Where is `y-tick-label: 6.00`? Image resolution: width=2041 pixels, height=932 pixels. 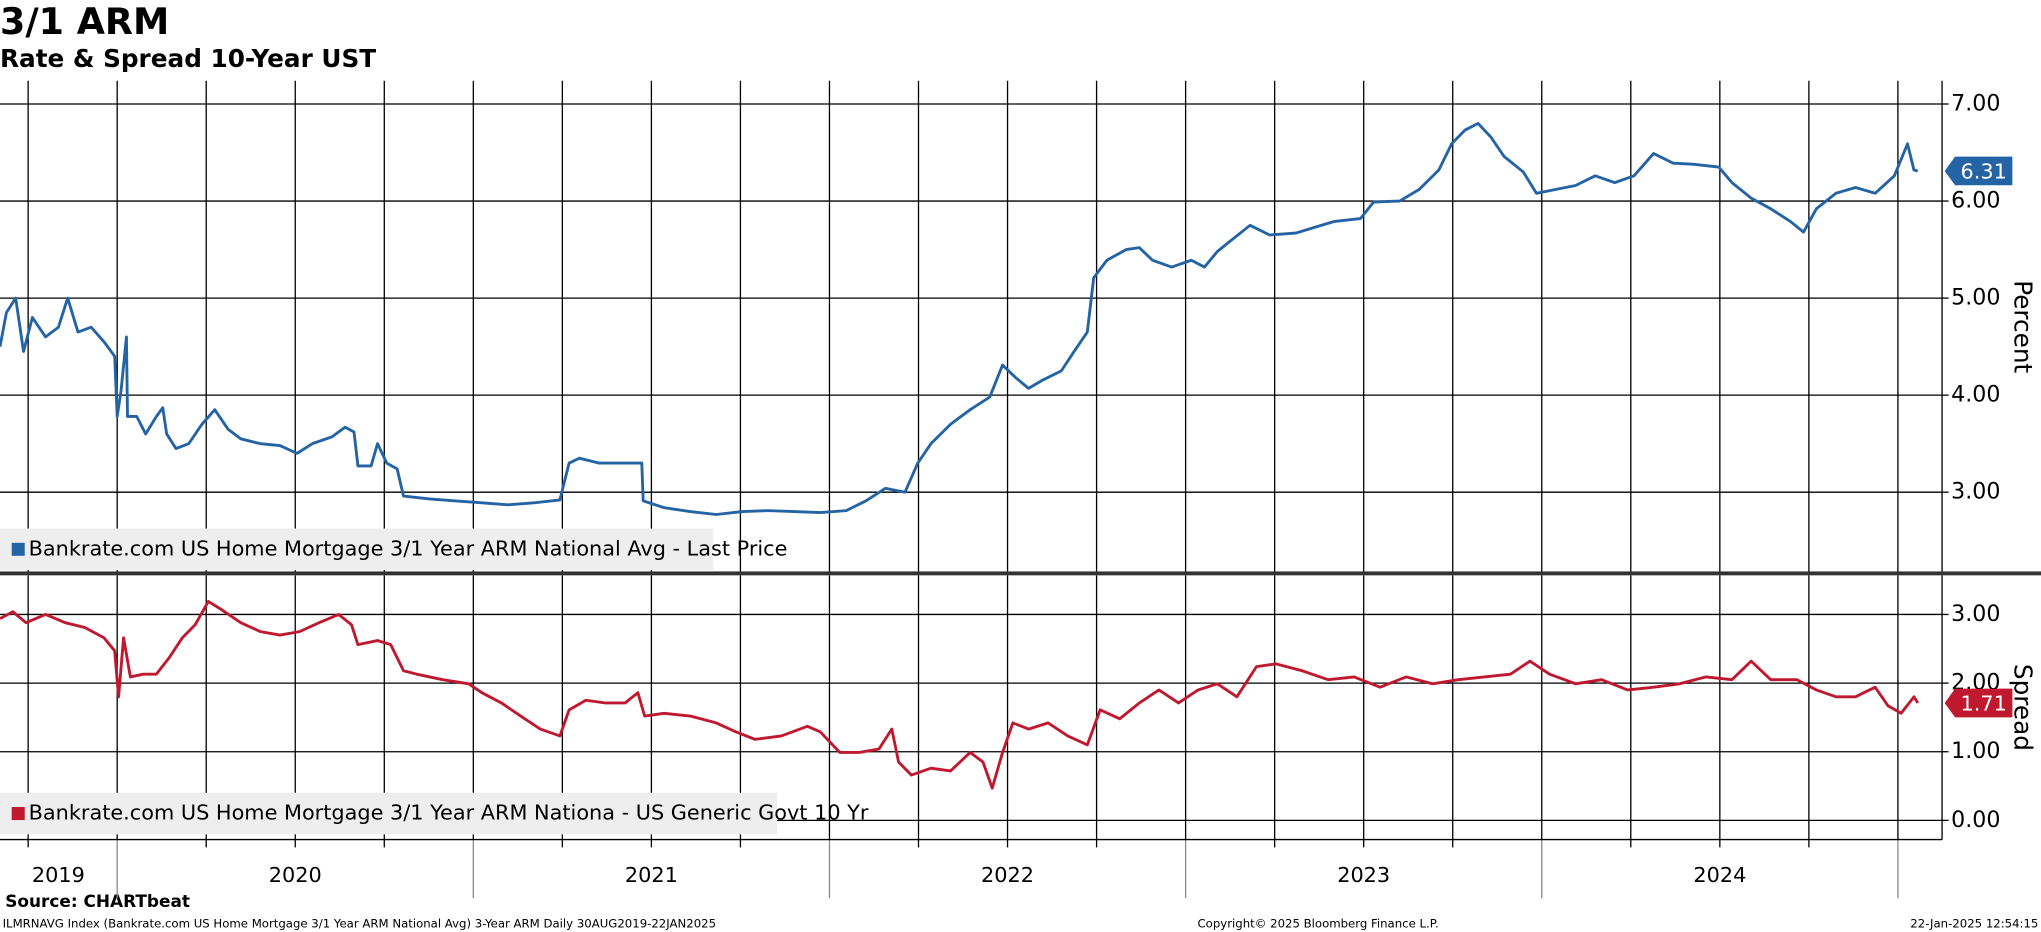
y-tick-label: 6.00 is located at coordinates (1975, 201).